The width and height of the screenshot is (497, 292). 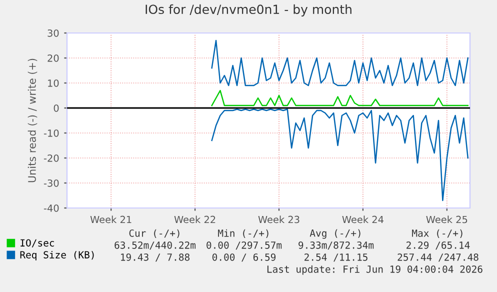 I want to click on text: 257.44 /247.48, so click(x=438, y=257).